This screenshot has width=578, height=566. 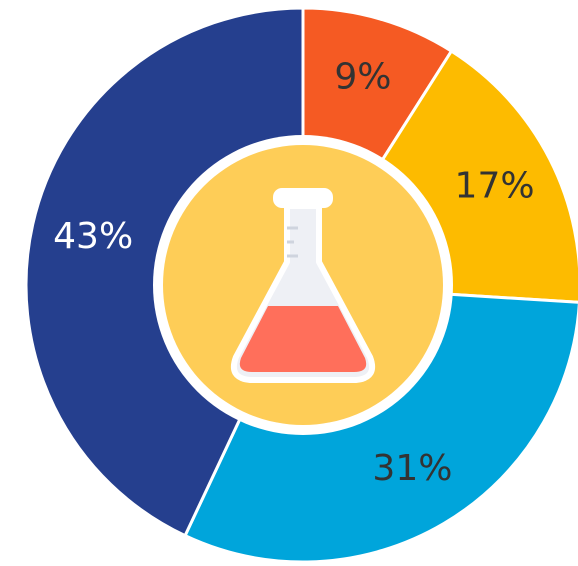 What do you see at coordinates (412, 468) in the screenshot?
I see `slice-label: 31%` at bounding box center [412, 468].